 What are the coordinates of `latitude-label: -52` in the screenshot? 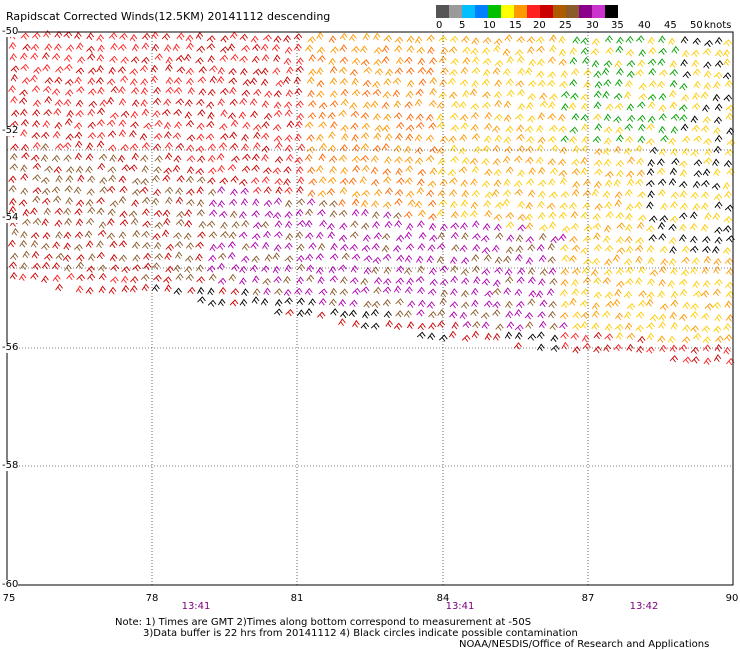 It's located at (10, 130).